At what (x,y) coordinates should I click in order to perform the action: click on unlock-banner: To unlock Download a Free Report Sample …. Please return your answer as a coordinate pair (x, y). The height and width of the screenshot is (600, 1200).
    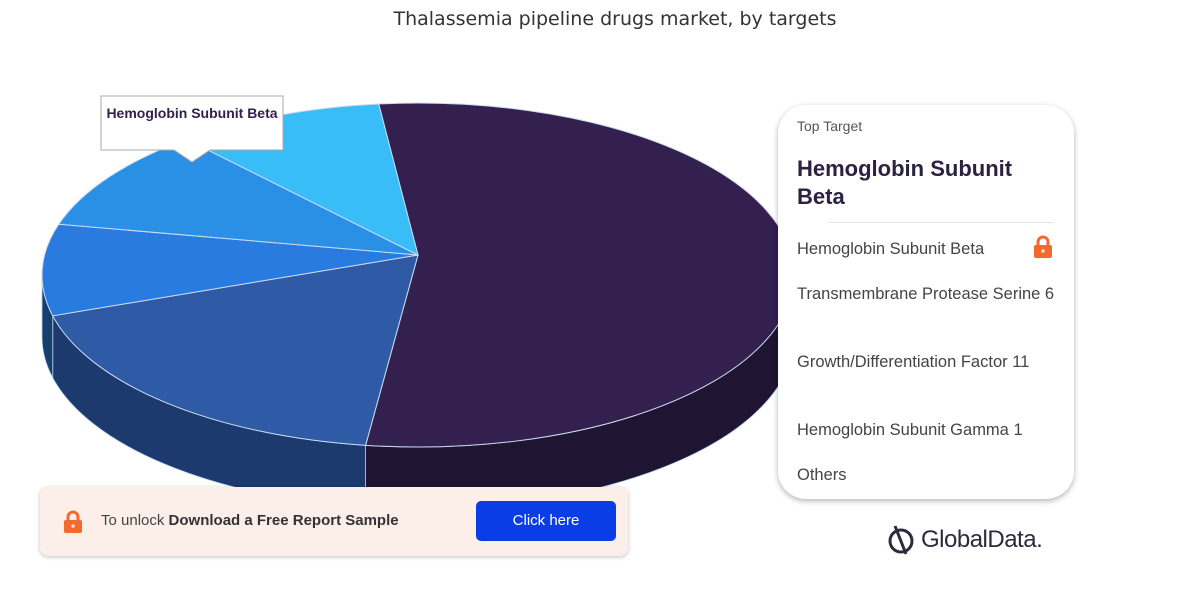
    Looking at the image, I should click on (334, 521).